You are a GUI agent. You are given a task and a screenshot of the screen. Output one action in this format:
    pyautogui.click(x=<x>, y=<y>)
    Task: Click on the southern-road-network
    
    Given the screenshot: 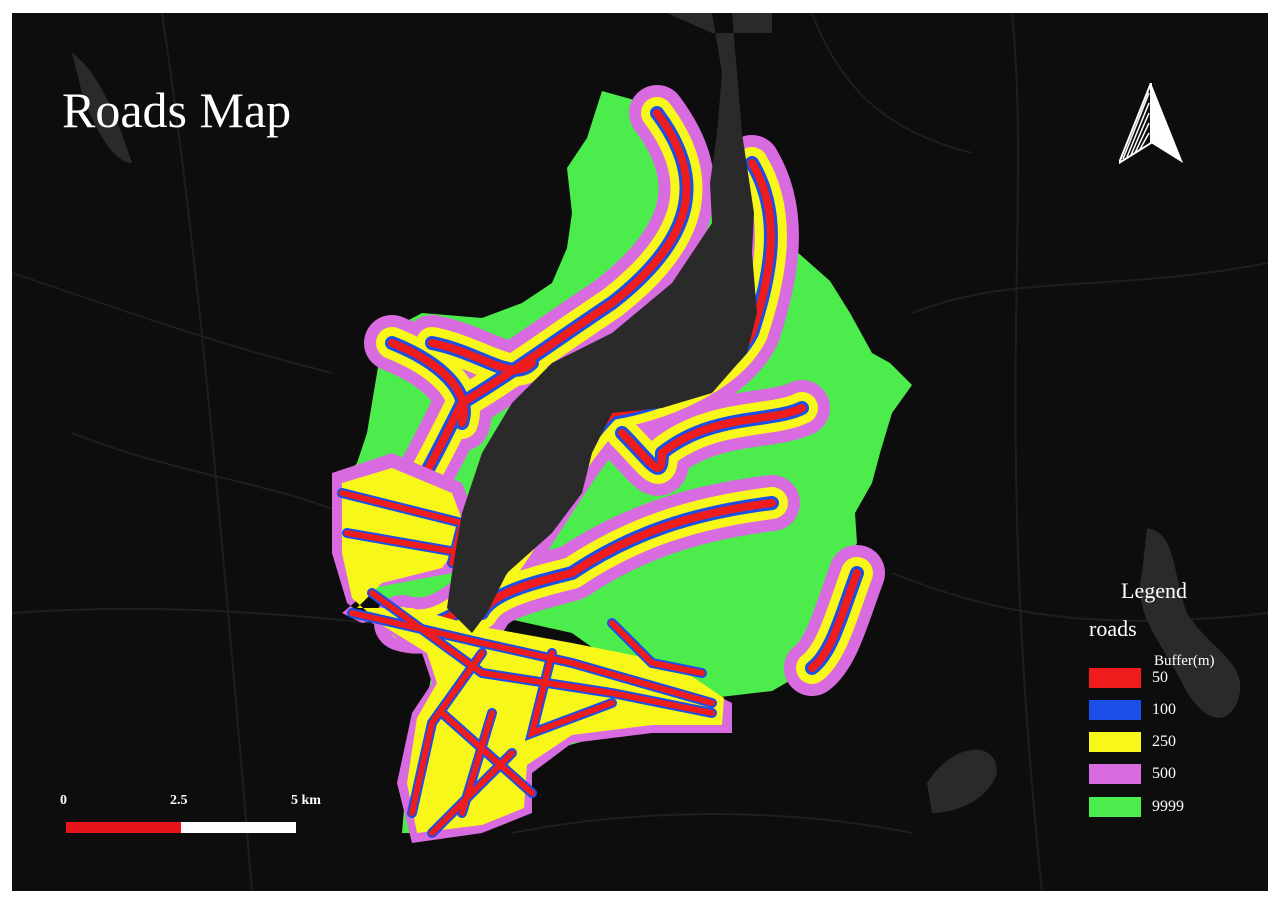 What is the action you would take?
    pyautogui.click(x=532, y=648)
    